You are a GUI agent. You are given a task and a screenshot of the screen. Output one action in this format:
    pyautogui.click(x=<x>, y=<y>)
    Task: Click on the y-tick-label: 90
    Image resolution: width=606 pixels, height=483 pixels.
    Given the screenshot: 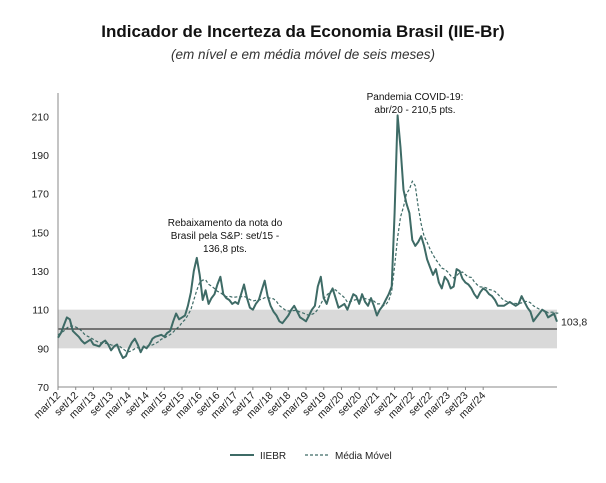 What is the action you would take?
    pyautogui.click(x=43, y=349)
    